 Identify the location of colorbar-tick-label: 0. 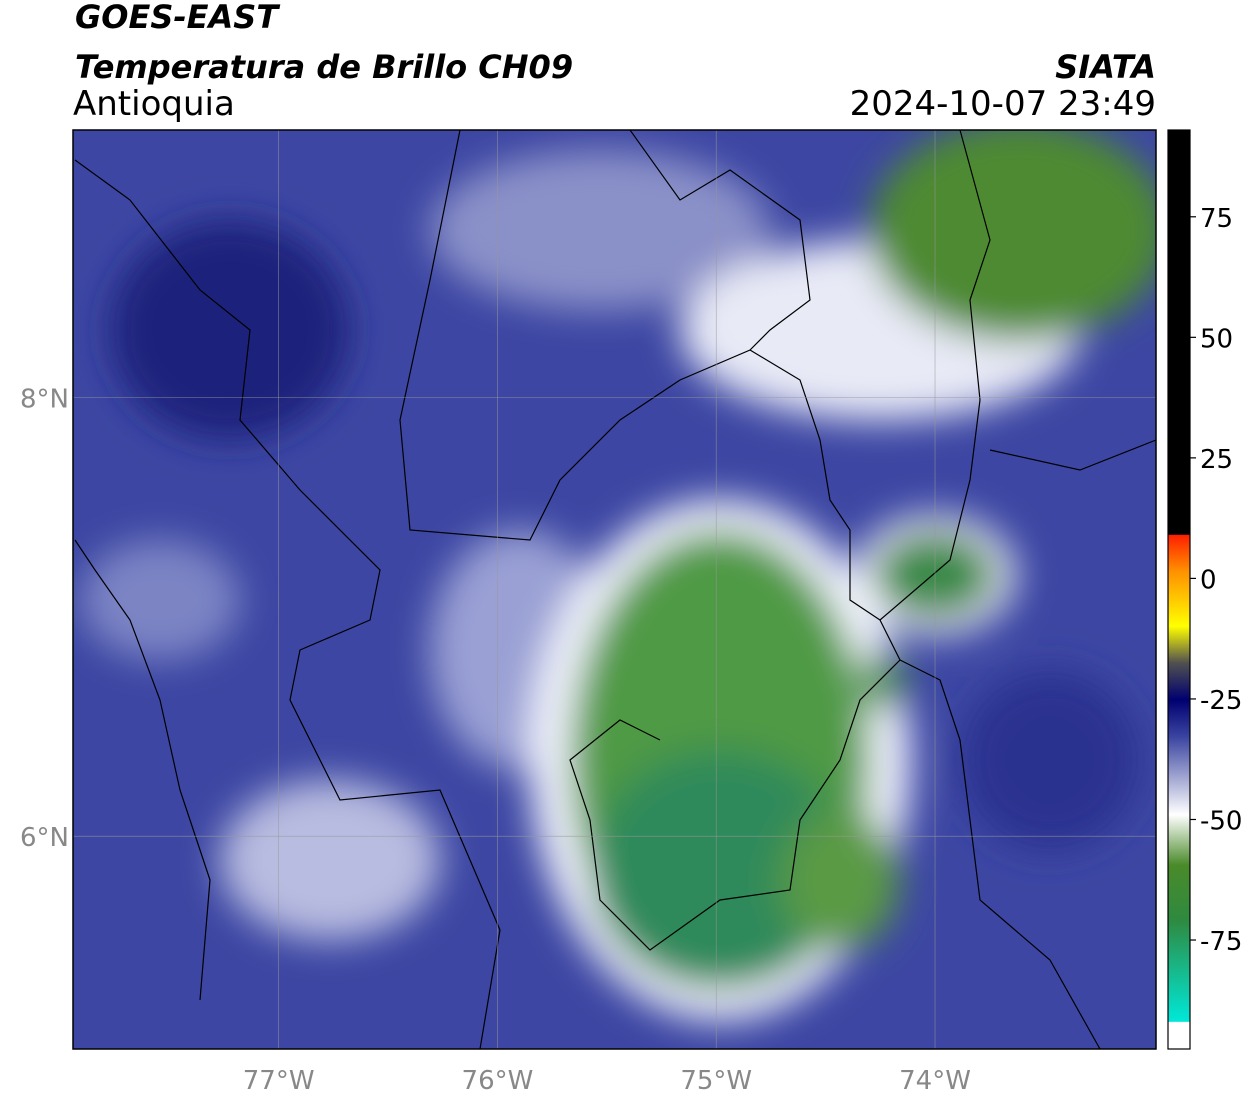
(1208, 580).